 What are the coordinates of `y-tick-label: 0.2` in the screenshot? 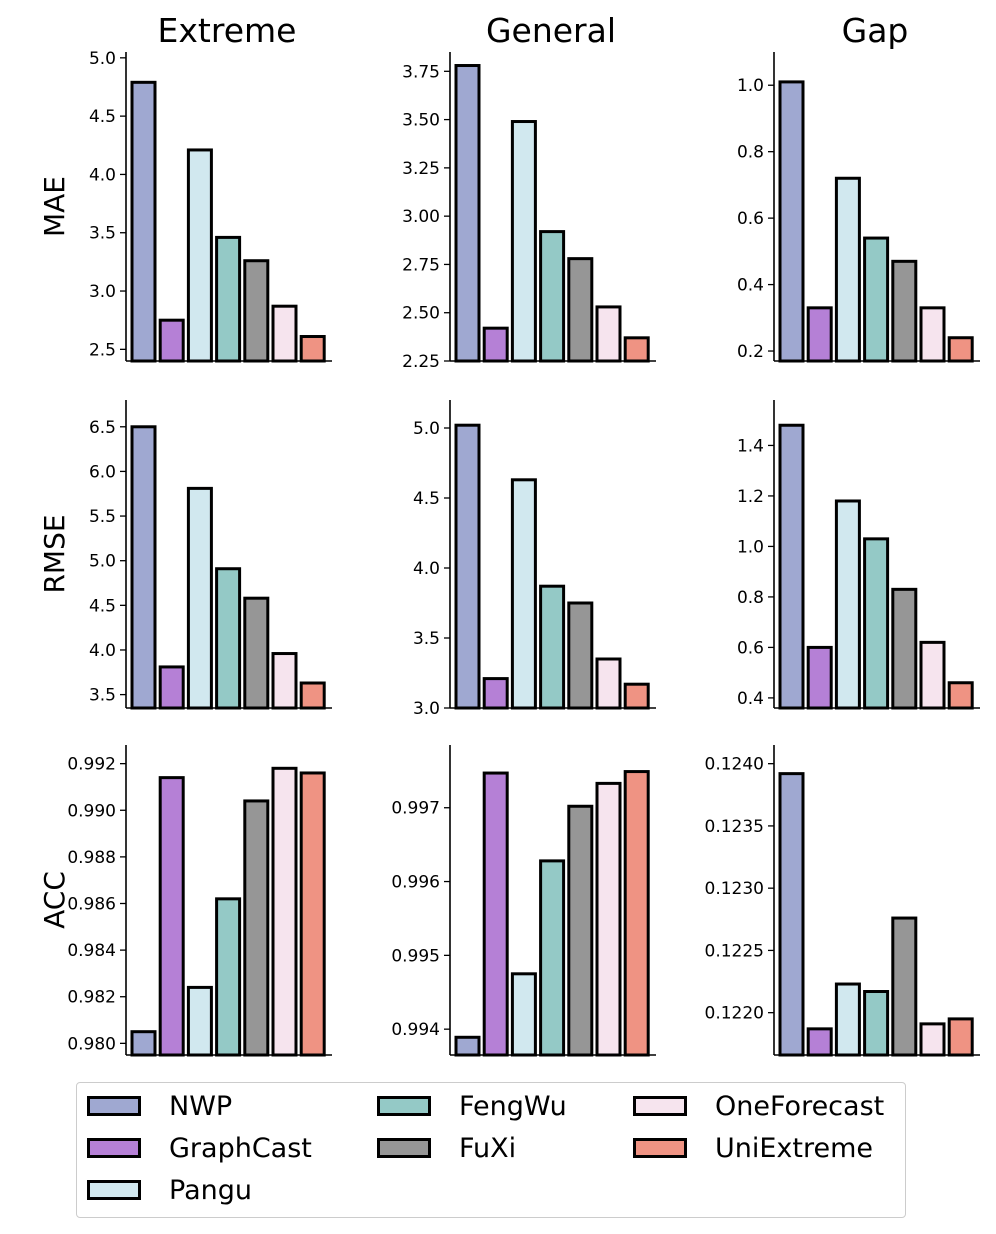 It's located at (750, 352).